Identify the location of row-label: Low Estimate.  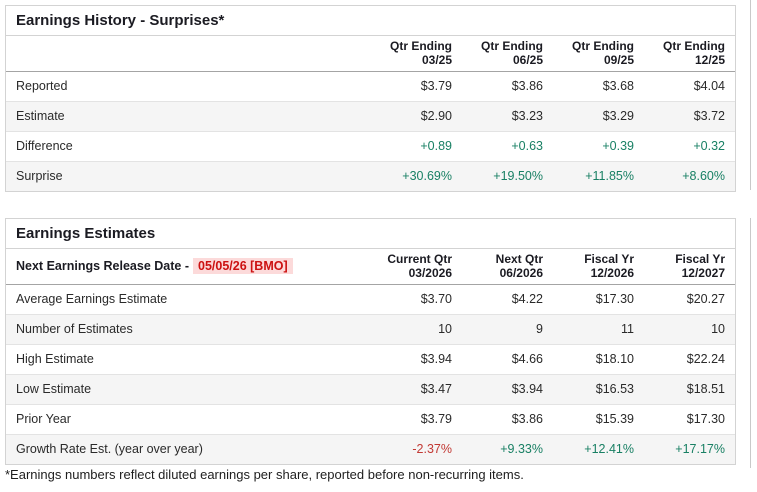
(188, 389).